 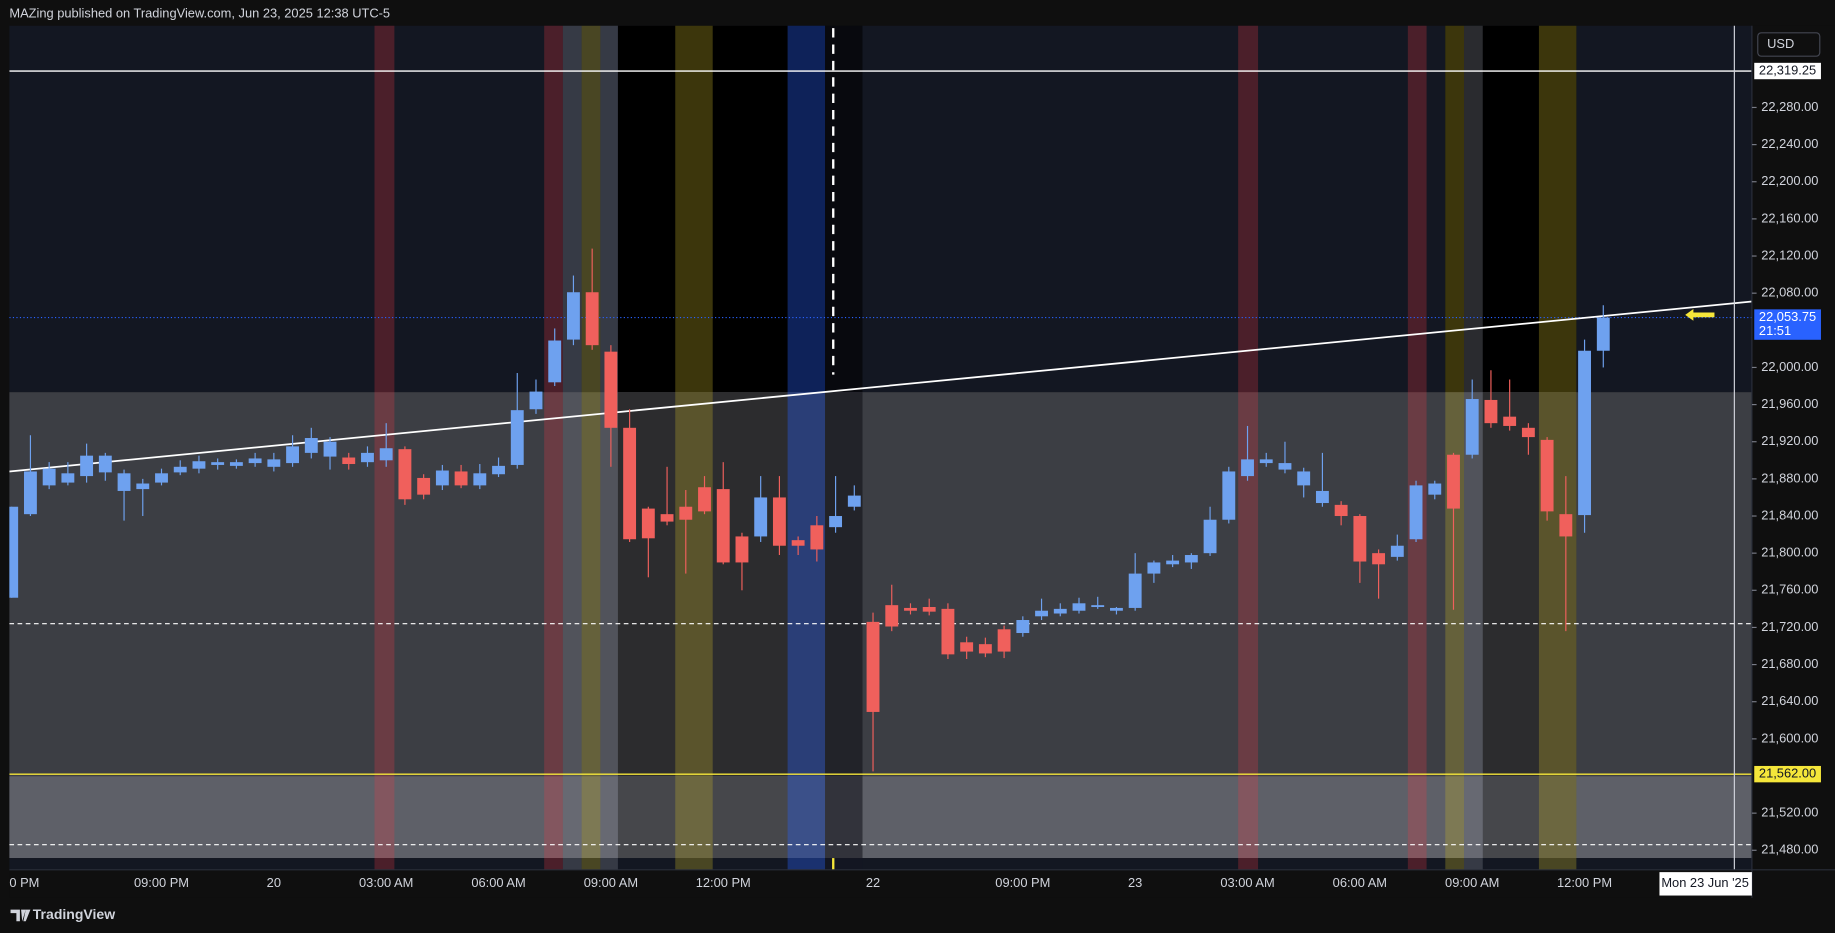 What do you see at coordinates (1780, 43) in the screenshot?
I see `currency-label: USD` at bounding box center [1780, 43].